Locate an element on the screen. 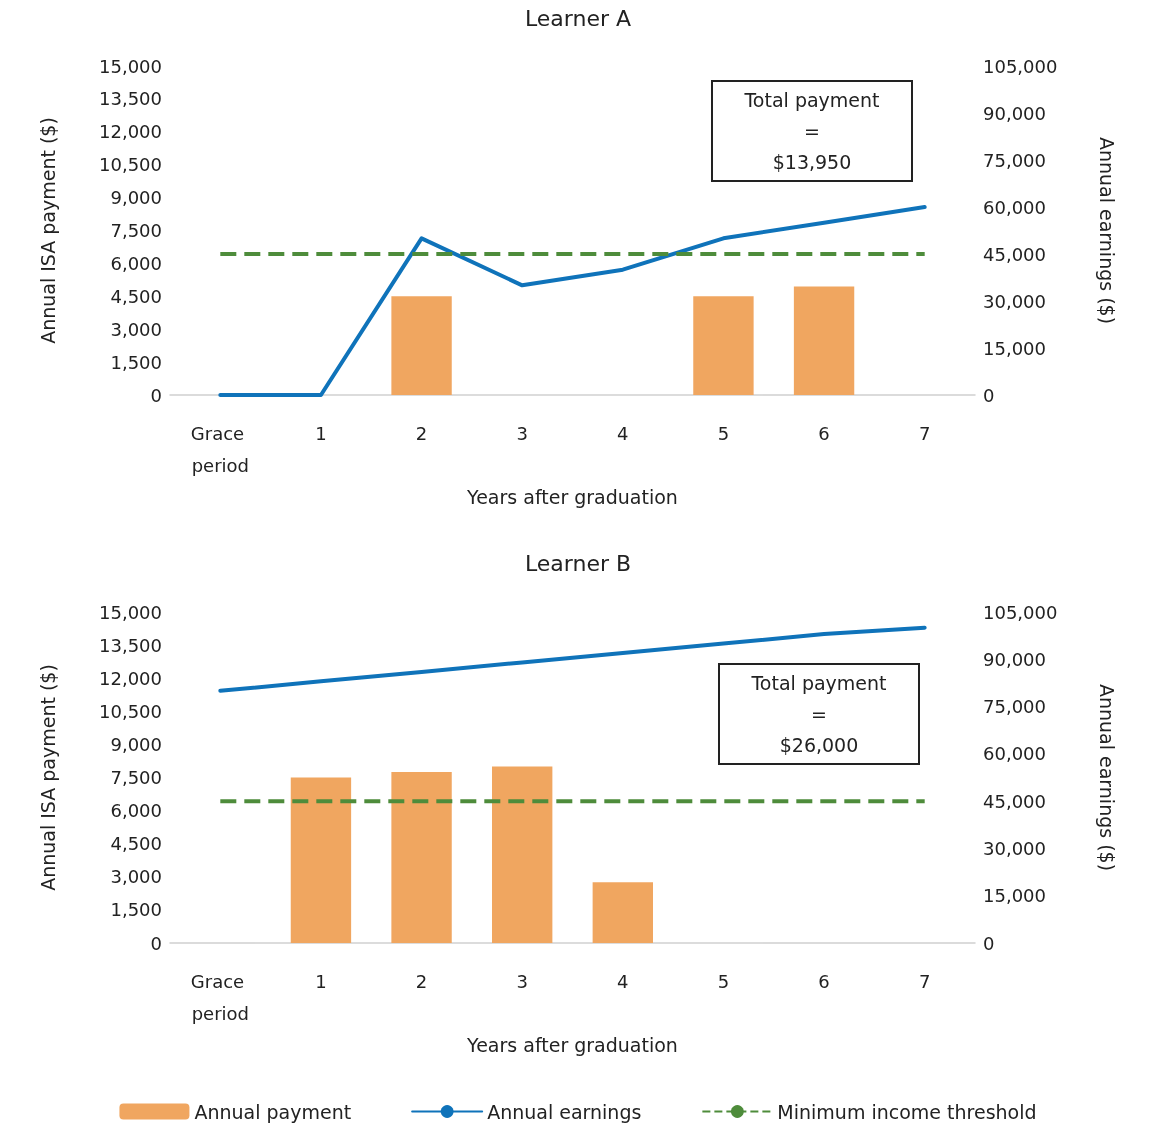  chart-title: Learner B is located at coordinates (578, 563).